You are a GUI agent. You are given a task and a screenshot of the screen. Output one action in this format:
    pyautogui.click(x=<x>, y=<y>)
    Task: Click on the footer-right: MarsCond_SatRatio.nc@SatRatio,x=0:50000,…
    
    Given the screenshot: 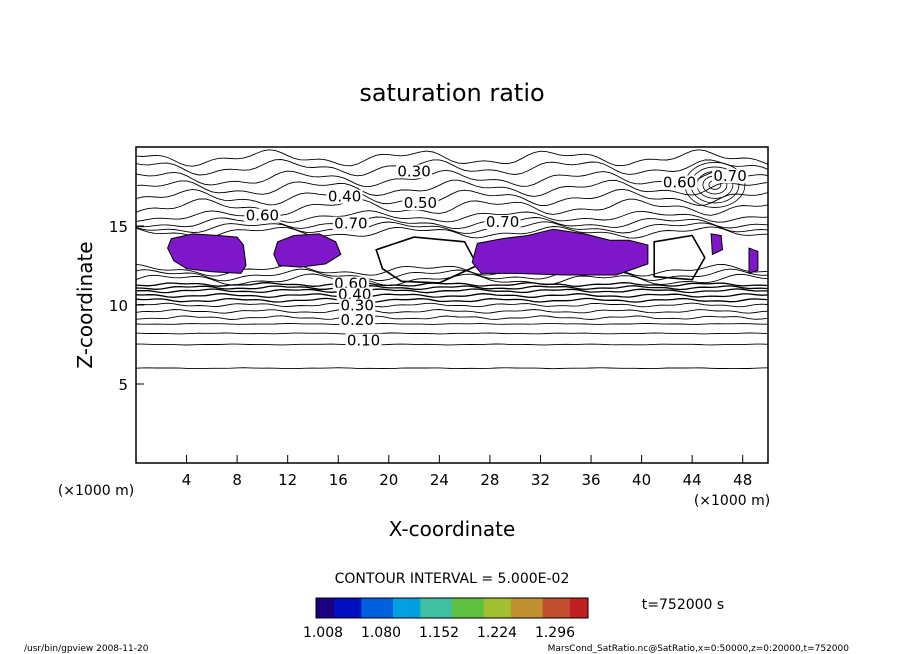 What is the action you would take?
    pyautogui.click(x=699, y=649)
    